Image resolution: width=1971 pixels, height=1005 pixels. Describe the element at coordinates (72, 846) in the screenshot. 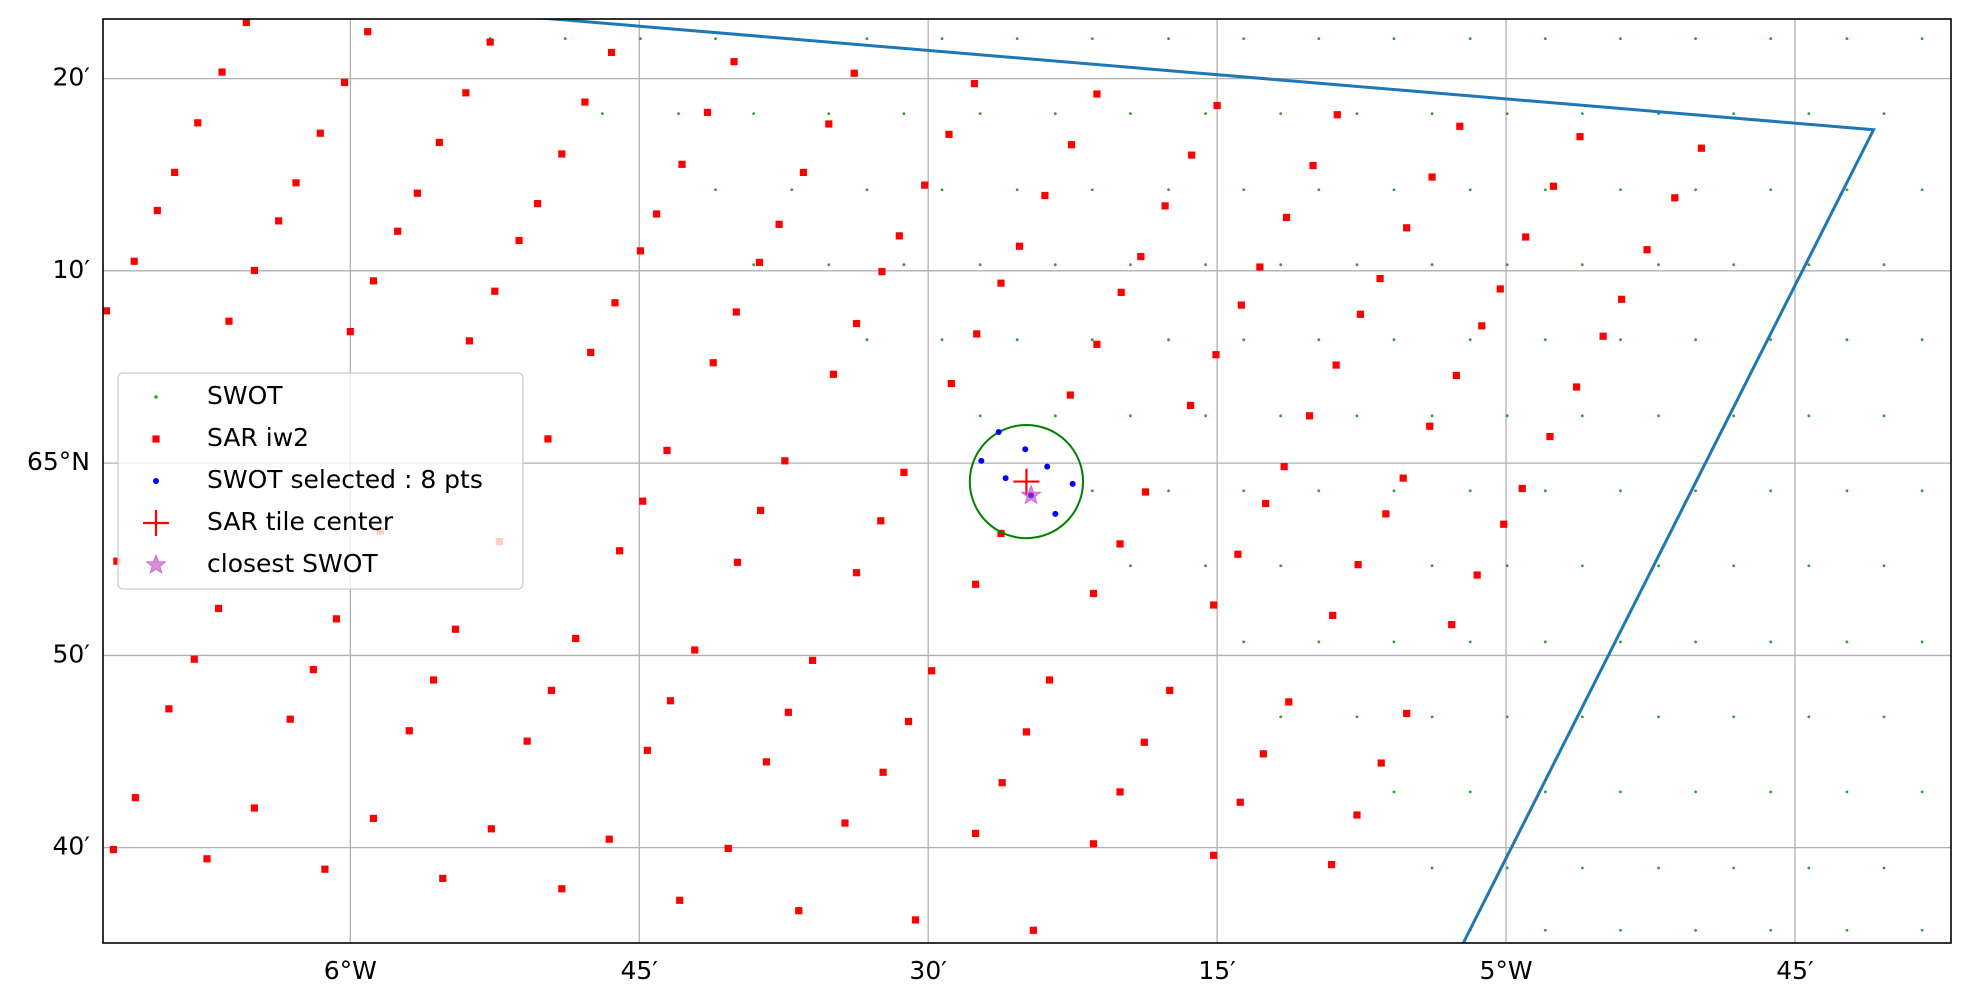

I see `y-tick-label: 40′` at that location.